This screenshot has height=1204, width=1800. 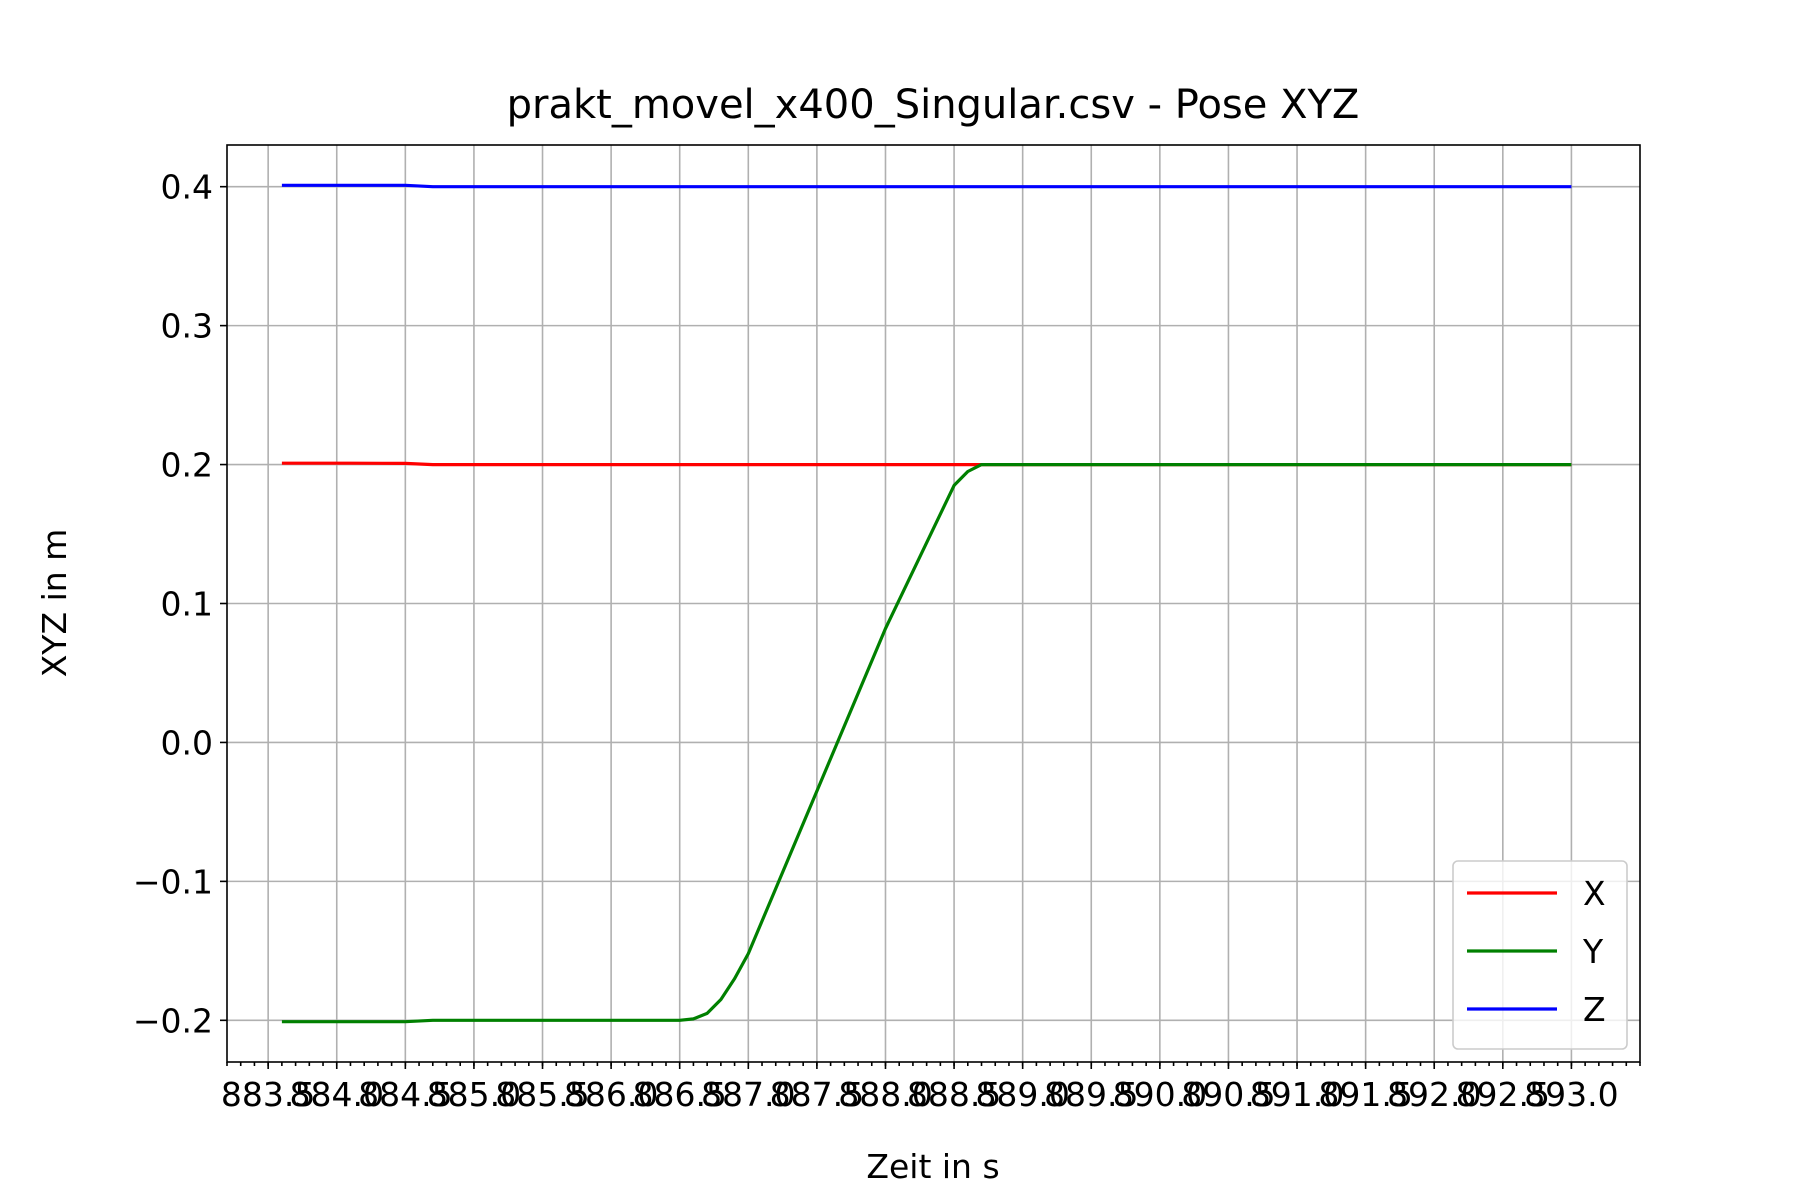 What do you see at coordinates (1503, 1094) in the screenshot?
I see `x-tick-label: 892.5` at bounding box center [1503, 1094].